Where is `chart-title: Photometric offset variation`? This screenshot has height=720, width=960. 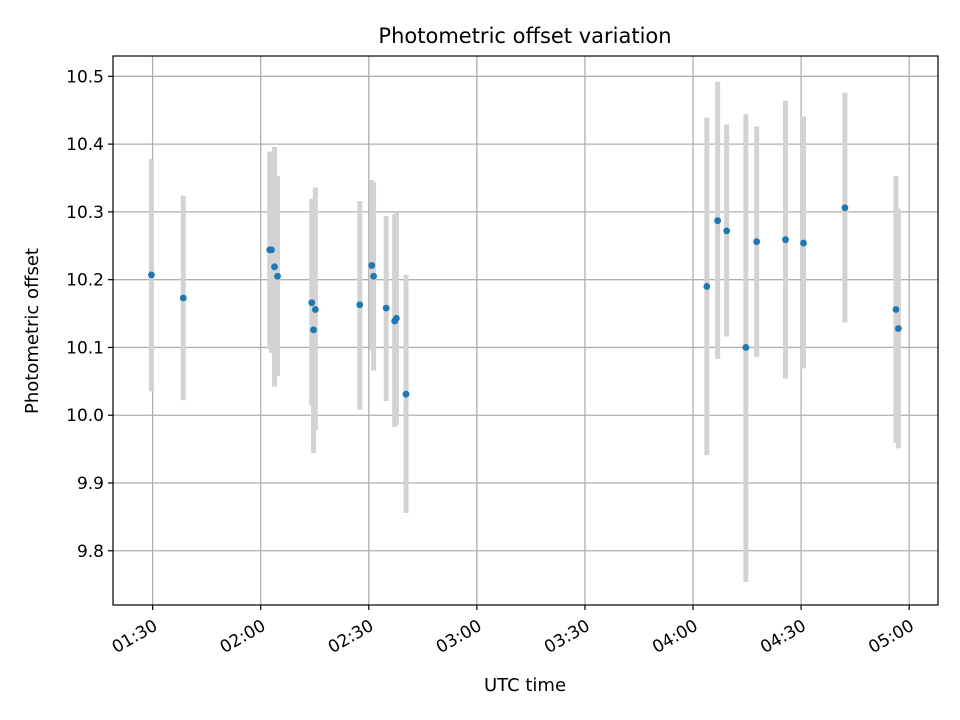 chart-title: Photometric offset variation is located at coordinates (524, 36).